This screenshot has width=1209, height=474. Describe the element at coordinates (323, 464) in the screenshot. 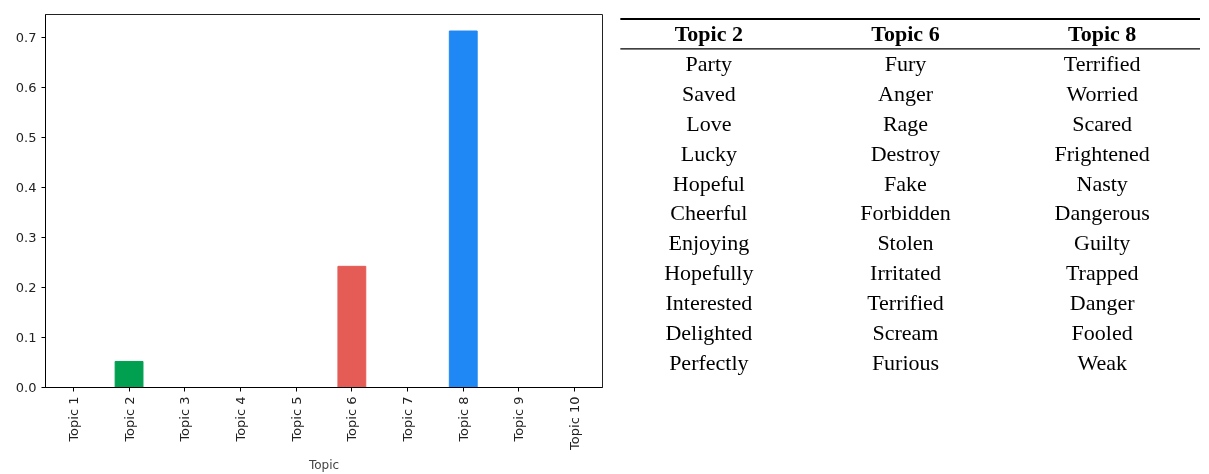

I see `x-axis-title: Topic` at that location.